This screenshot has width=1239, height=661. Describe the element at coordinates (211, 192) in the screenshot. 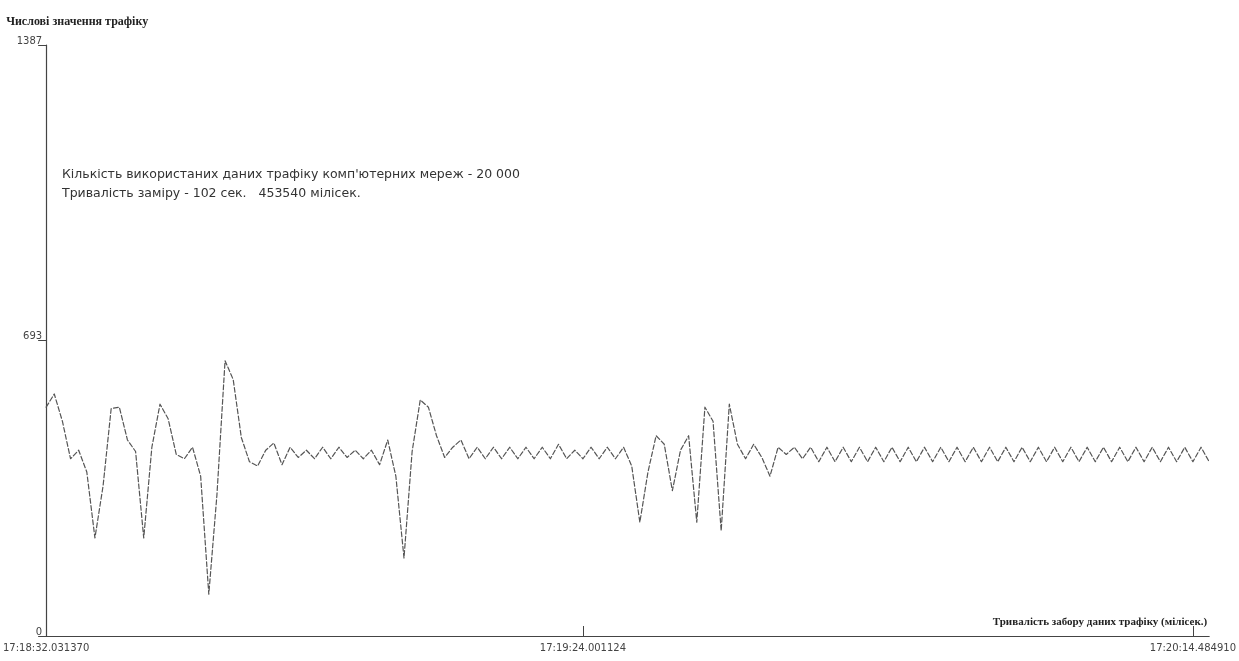

I see `annotation: Тривалість заміру - 102 сек. 453540 мілісек.` at that location.